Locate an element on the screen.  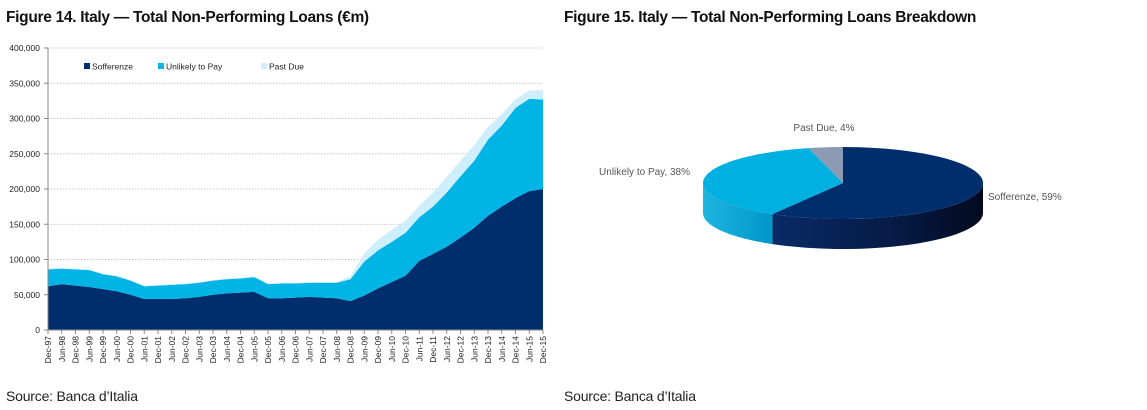
legend-label-unlikely-to-pay: Unlikely to Pay is located at coordinates (194, 67).